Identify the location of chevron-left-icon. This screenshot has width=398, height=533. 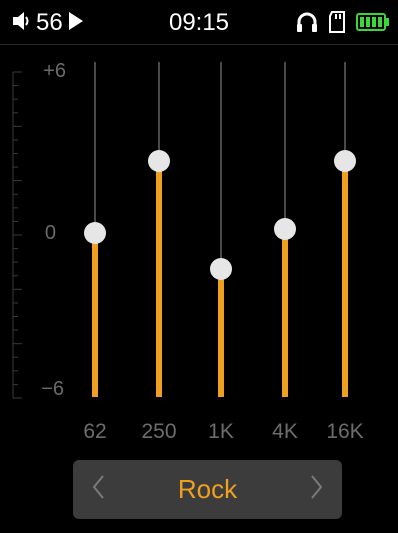
(98, 489).